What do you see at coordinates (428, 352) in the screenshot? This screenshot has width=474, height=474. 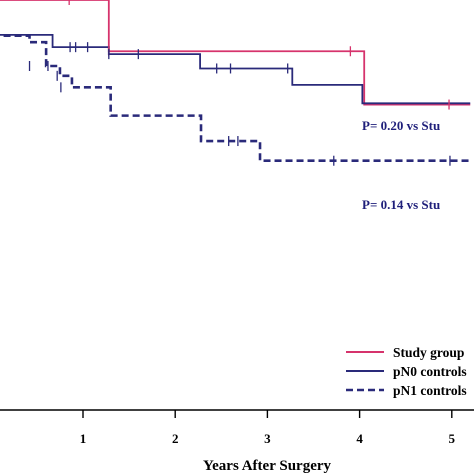 I see `legend-label-study-group: Study group` at bounding box center [428, 352].